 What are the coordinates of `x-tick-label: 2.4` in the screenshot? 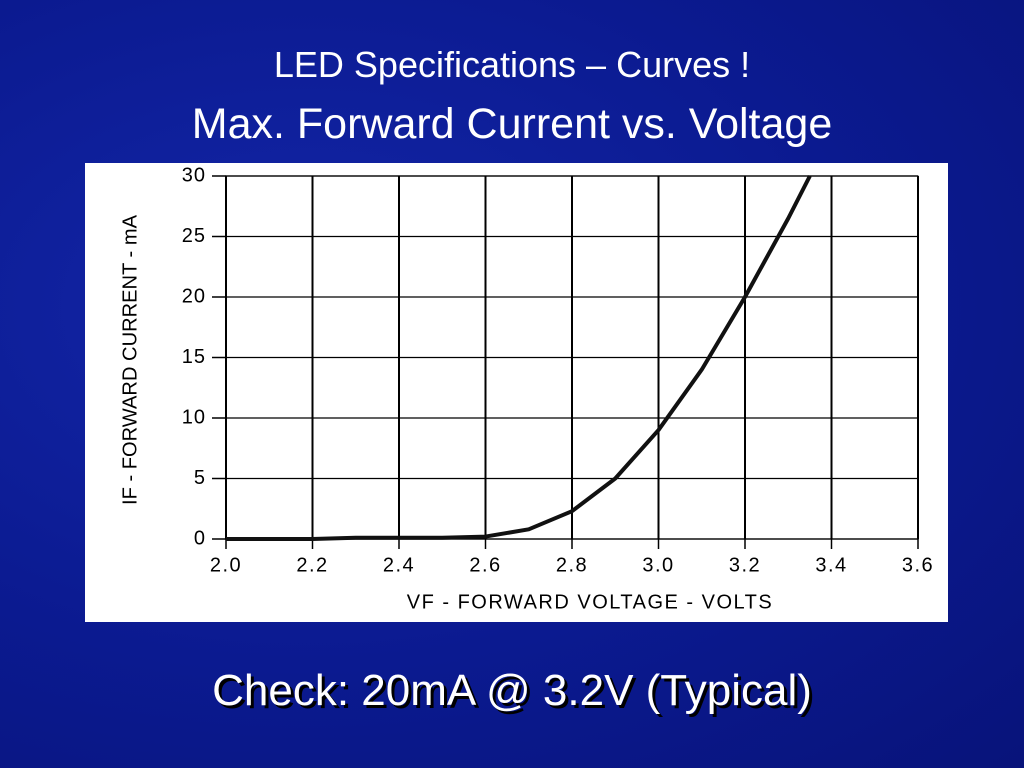 It's located at (399, 565).